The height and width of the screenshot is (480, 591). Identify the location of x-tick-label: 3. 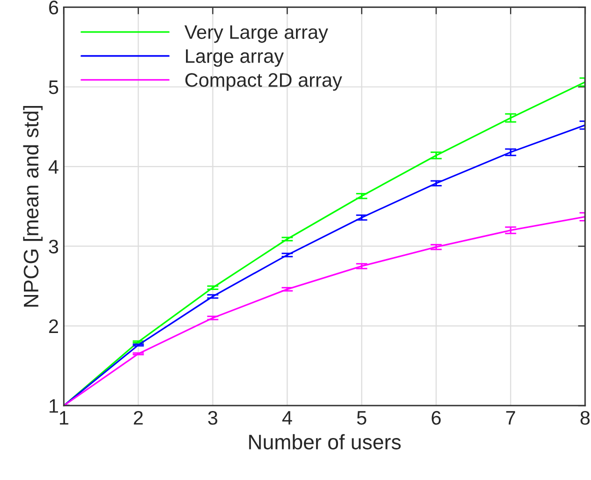
(213, 417).